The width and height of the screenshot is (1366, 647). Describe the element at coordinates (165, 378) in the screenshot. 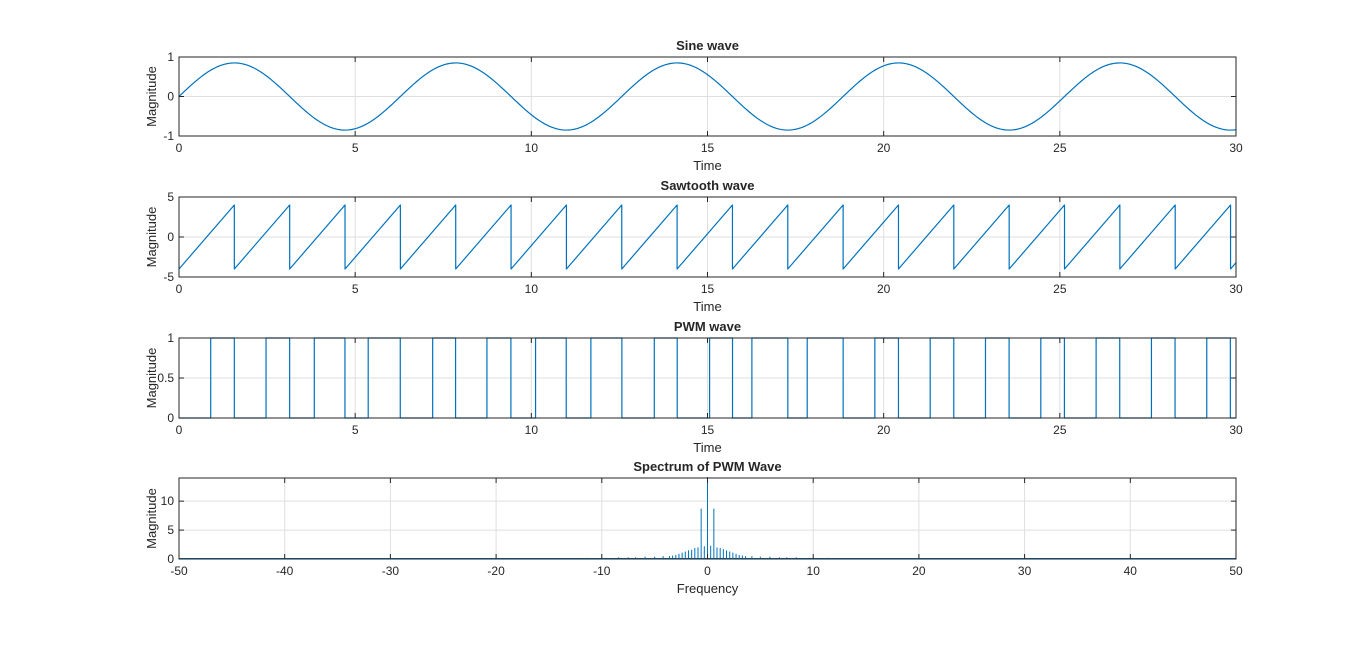

I see `y-tick-label: 0.5` at that location.